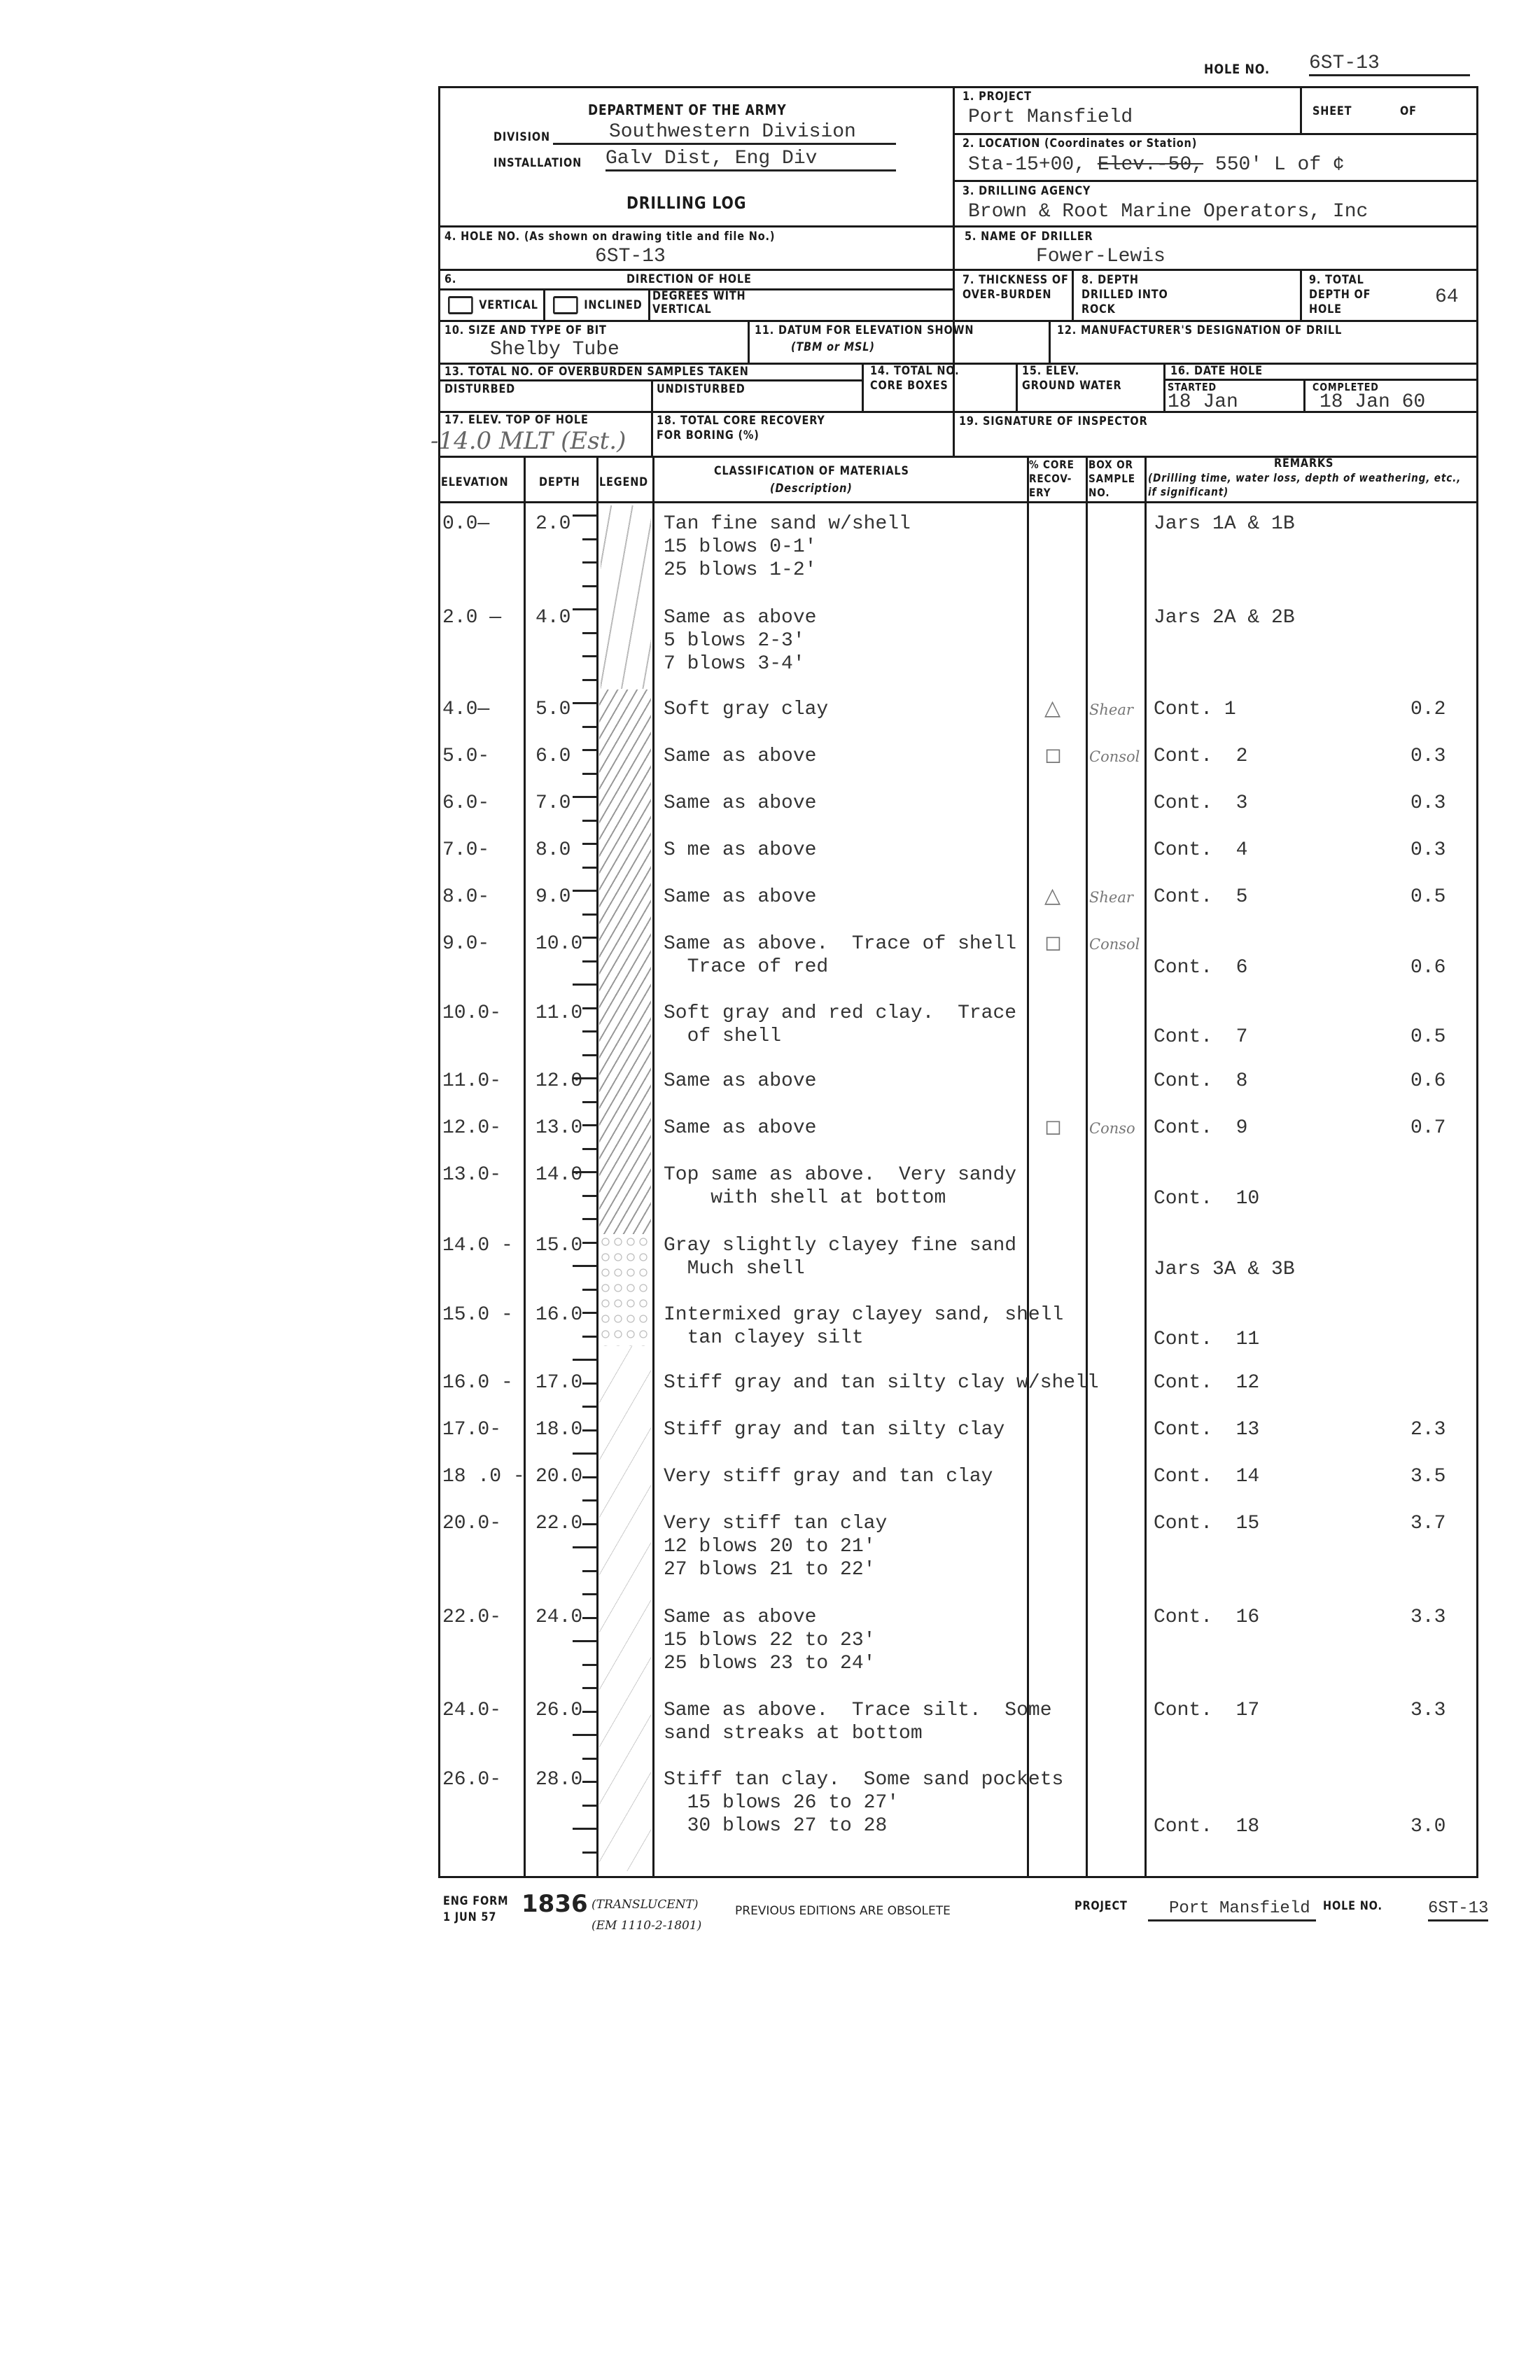 This screenshot has width=1540, height=2380. I want to click on inclined-label: INCLINED, so click(613, 305).